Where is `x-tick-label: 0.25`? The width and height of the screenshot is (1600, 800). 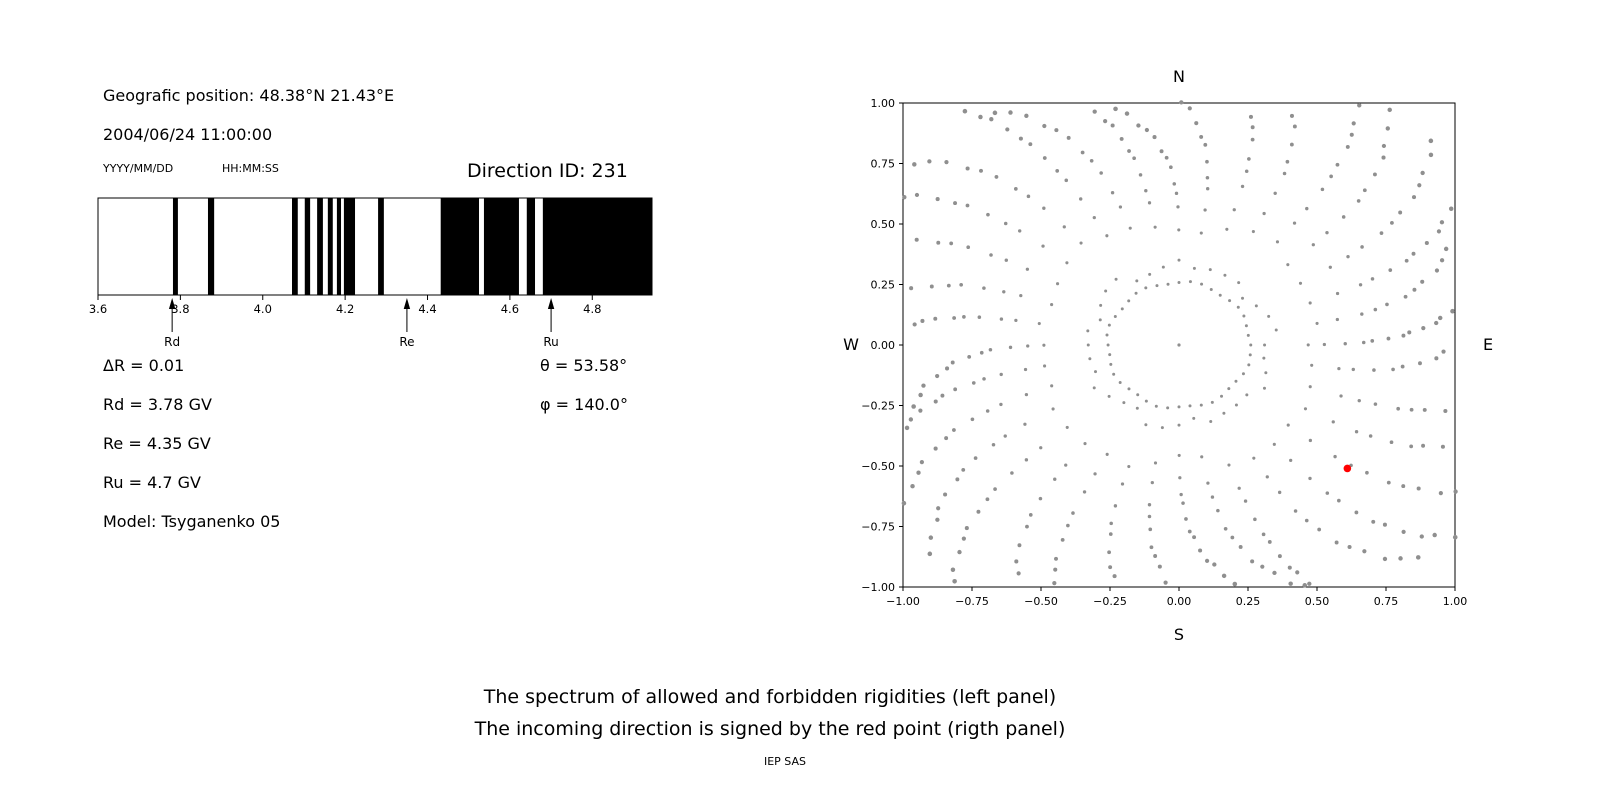
x-tick-label: 0.25 is located at coordinates (1248, 601).